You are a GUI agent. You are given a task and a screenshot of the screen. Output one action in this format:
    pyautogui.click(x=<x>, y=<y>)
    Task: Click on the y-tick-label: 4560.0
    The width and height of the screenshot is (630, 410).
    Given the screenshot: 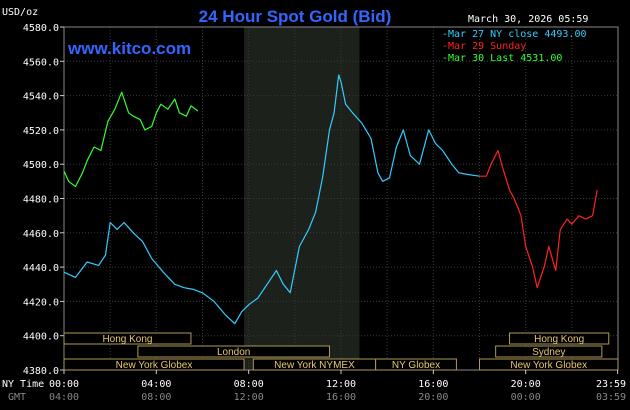 What is the action you would take?
    pyautogui.click(x=41, y=62)
    